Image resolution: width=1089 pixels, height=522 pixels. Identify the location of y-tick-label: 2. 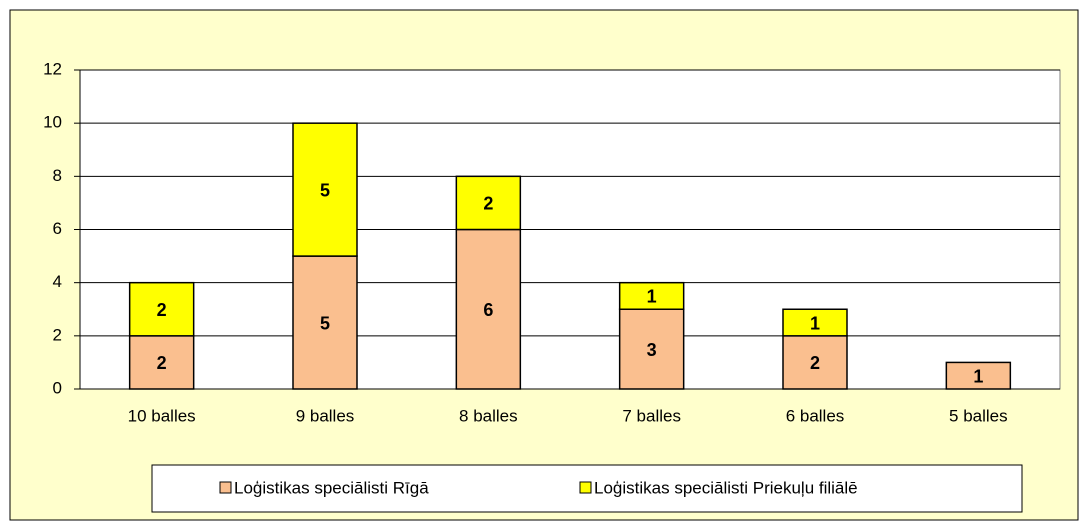
(57, 334).